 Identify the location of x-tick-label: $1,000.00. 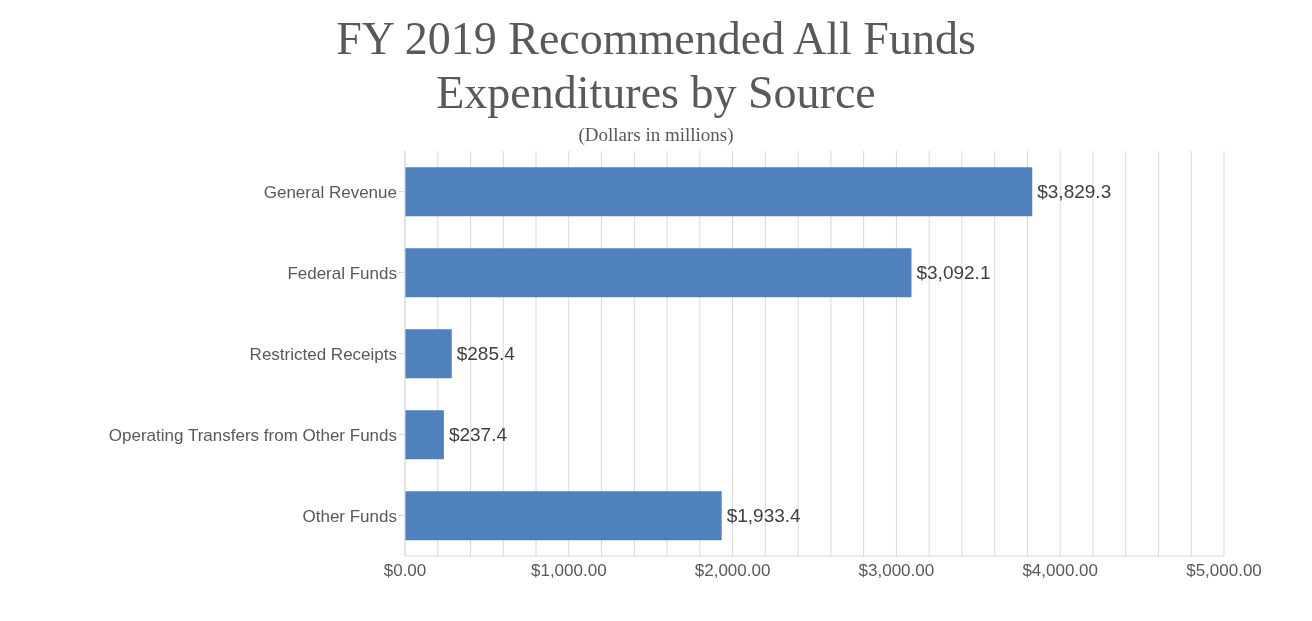
(568, 571).